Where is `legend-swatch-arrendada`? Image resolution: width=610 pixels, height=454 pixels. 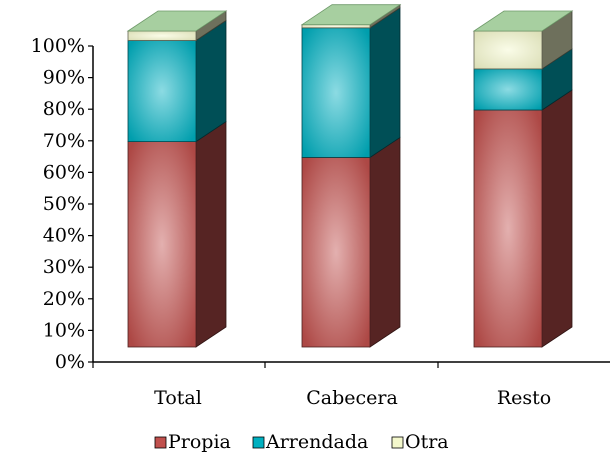
legend-swatch-arrendada is located at coordinates (258, 442).